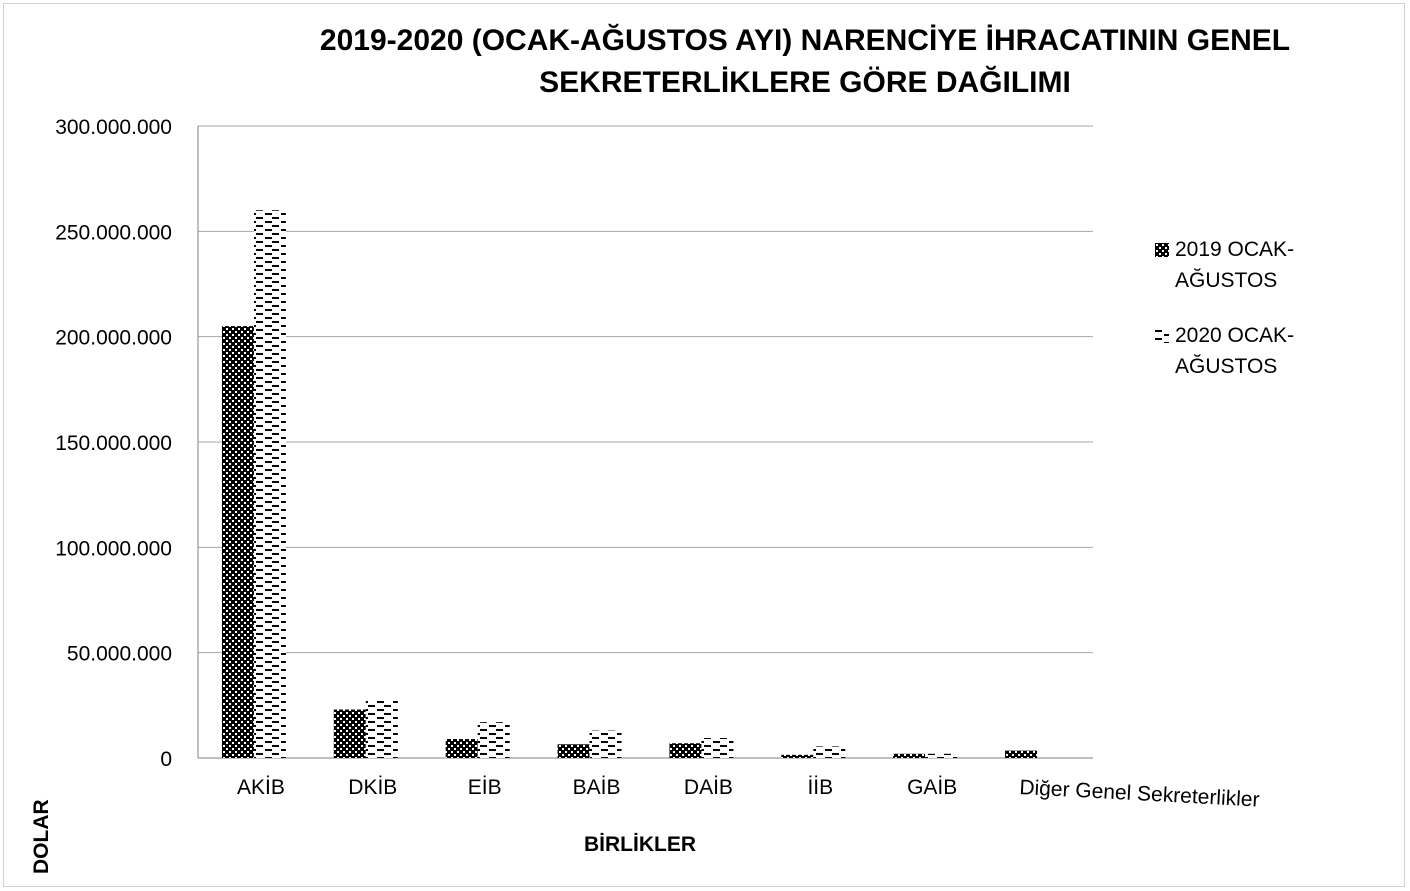 The height and width of the screenshot is (891, 1410). I want to click on x-tick-label: BAİB, so click(597, 787).